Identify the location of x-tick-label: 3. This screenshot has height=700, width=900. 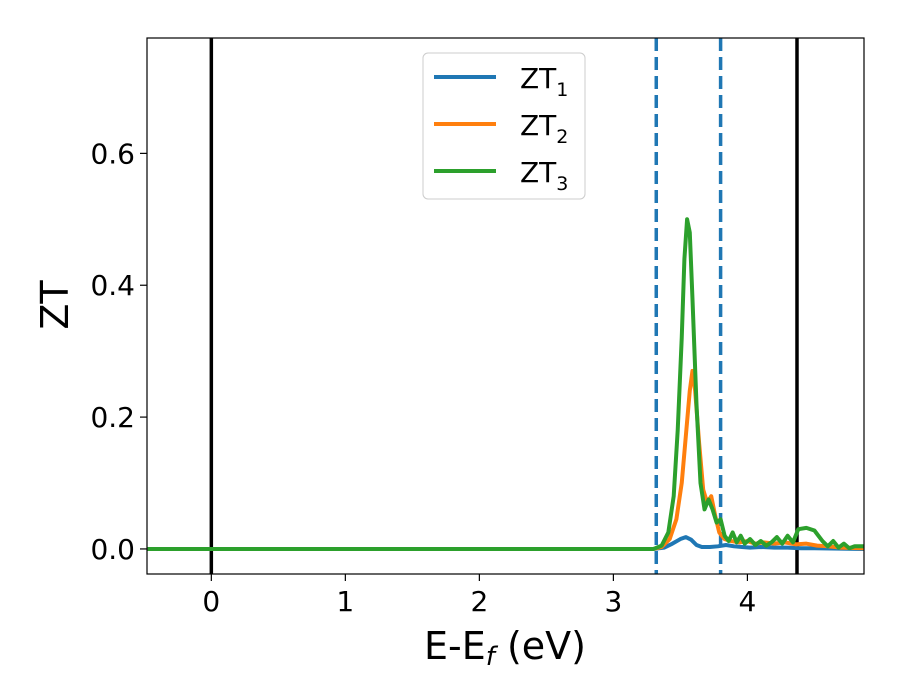
(613, 601).